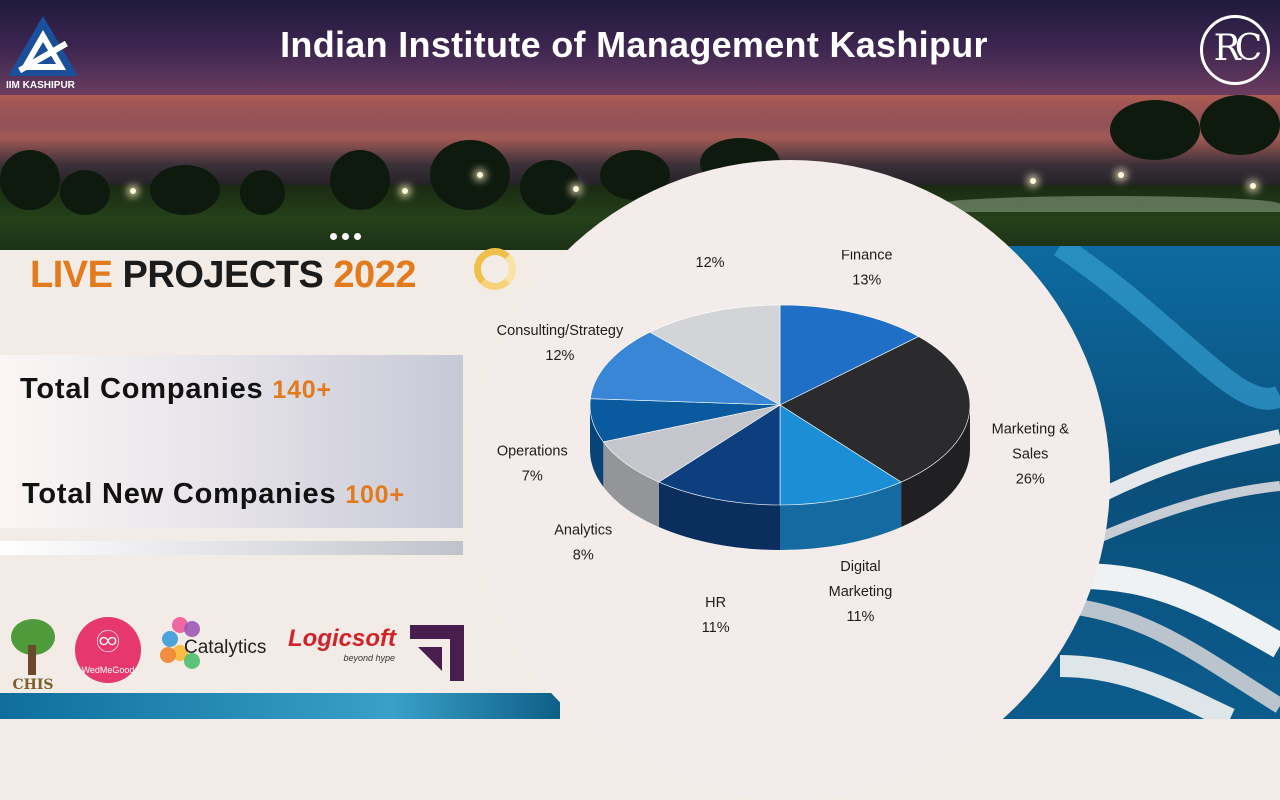 The height and width of the screenshot is (800, 1280). What do you see at coordinates (1235, 50) in the screenshot?
I see `monogram-logo: RC` at bounding box center [1235, 50].